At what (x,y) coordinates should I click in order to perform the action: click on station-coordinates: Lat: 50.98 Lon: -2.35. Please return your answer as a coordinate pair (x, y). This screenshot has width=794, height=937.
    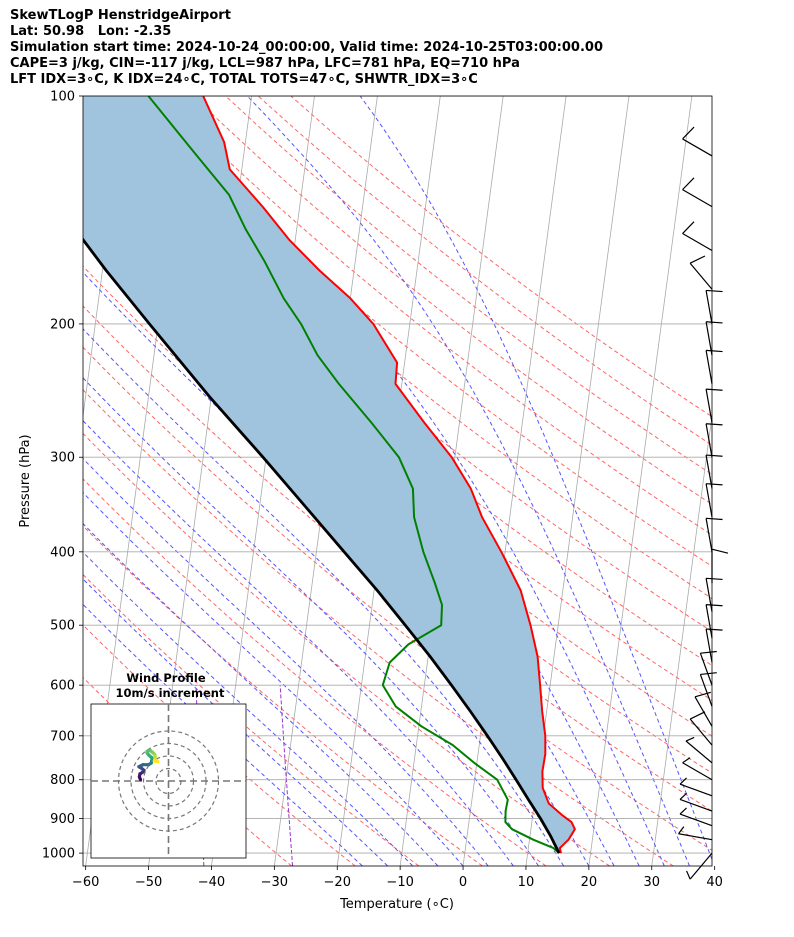
    Looking at the image, I should click on (91, 31).